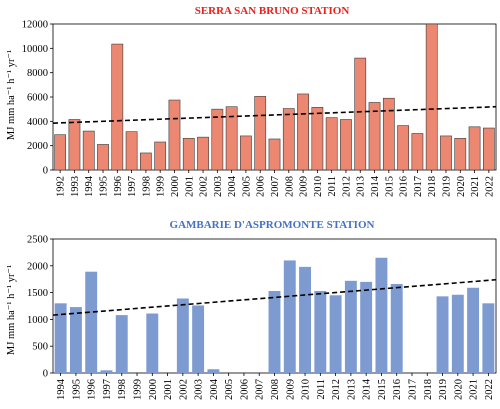 The height and width of the screenshot is (409, 500). I want to click on y-tick-label: 1500, so click(37, 293).